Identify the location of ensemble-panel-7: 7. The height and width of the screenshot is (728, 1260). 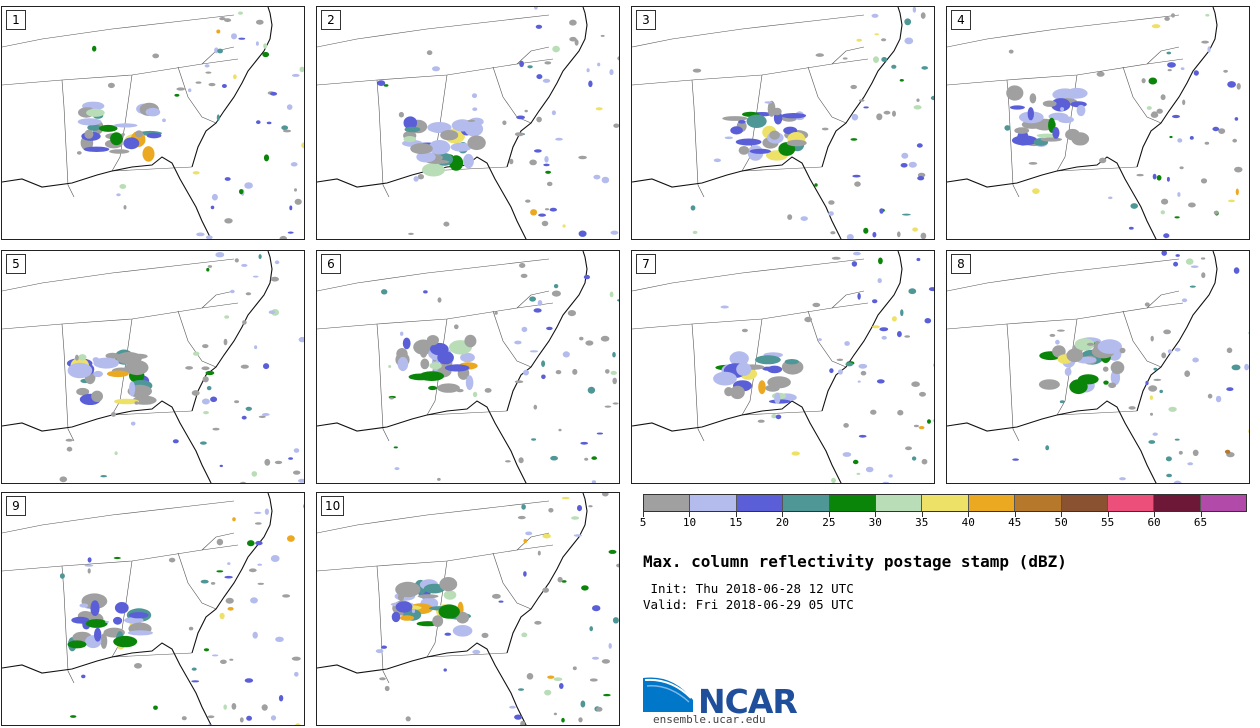
(783, 367).